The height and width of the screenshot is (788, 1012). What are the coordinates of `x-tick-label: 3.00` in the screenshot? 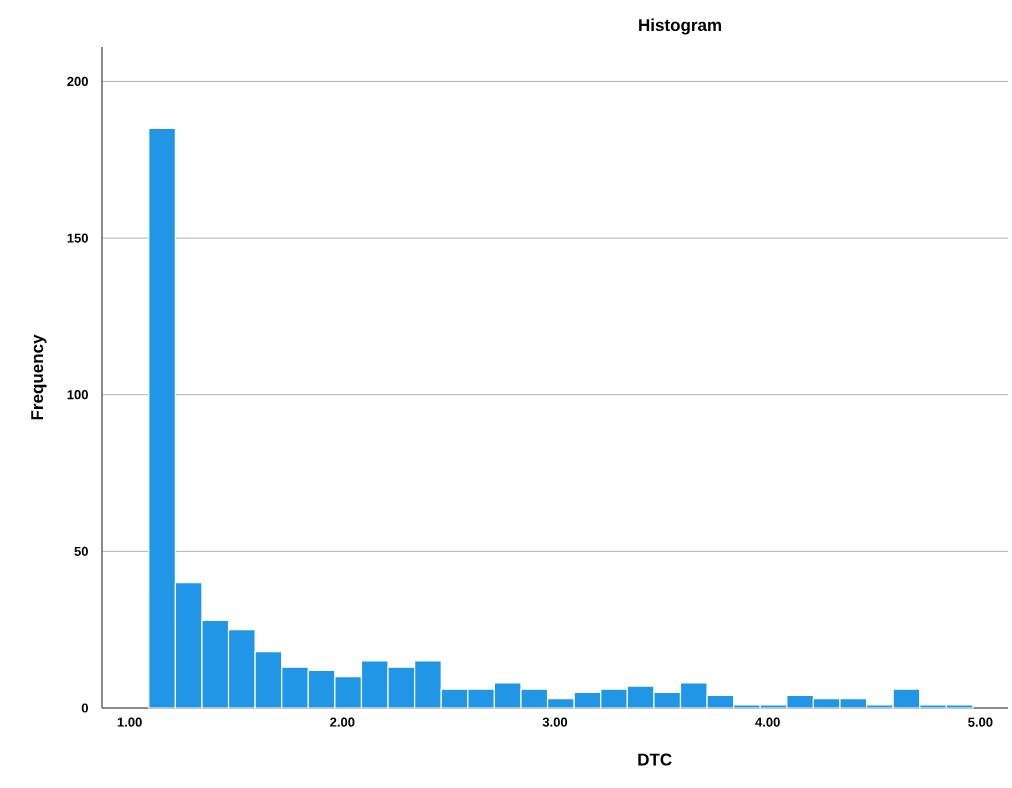 It's located at (555, 722).